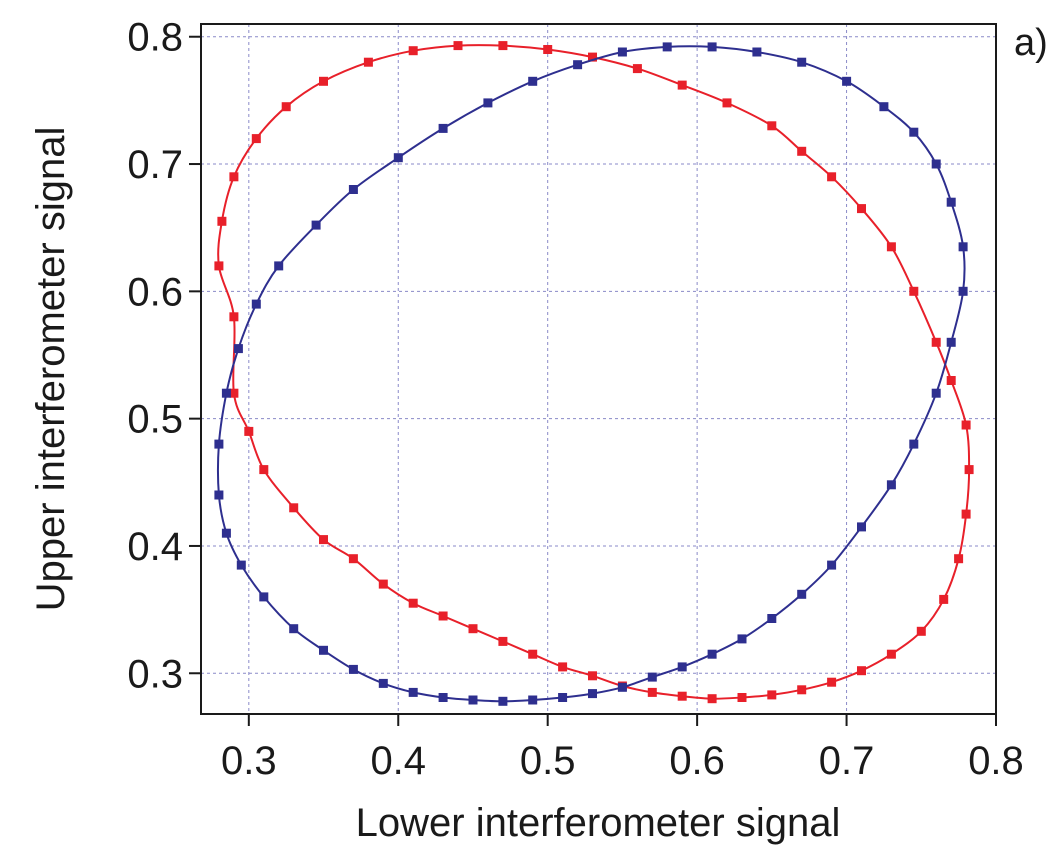 The image size is (1062, 849). Describe the element at coordinates (155, 38) in the screenshot. I see `y-tick-label-5: 0.8` at that location.